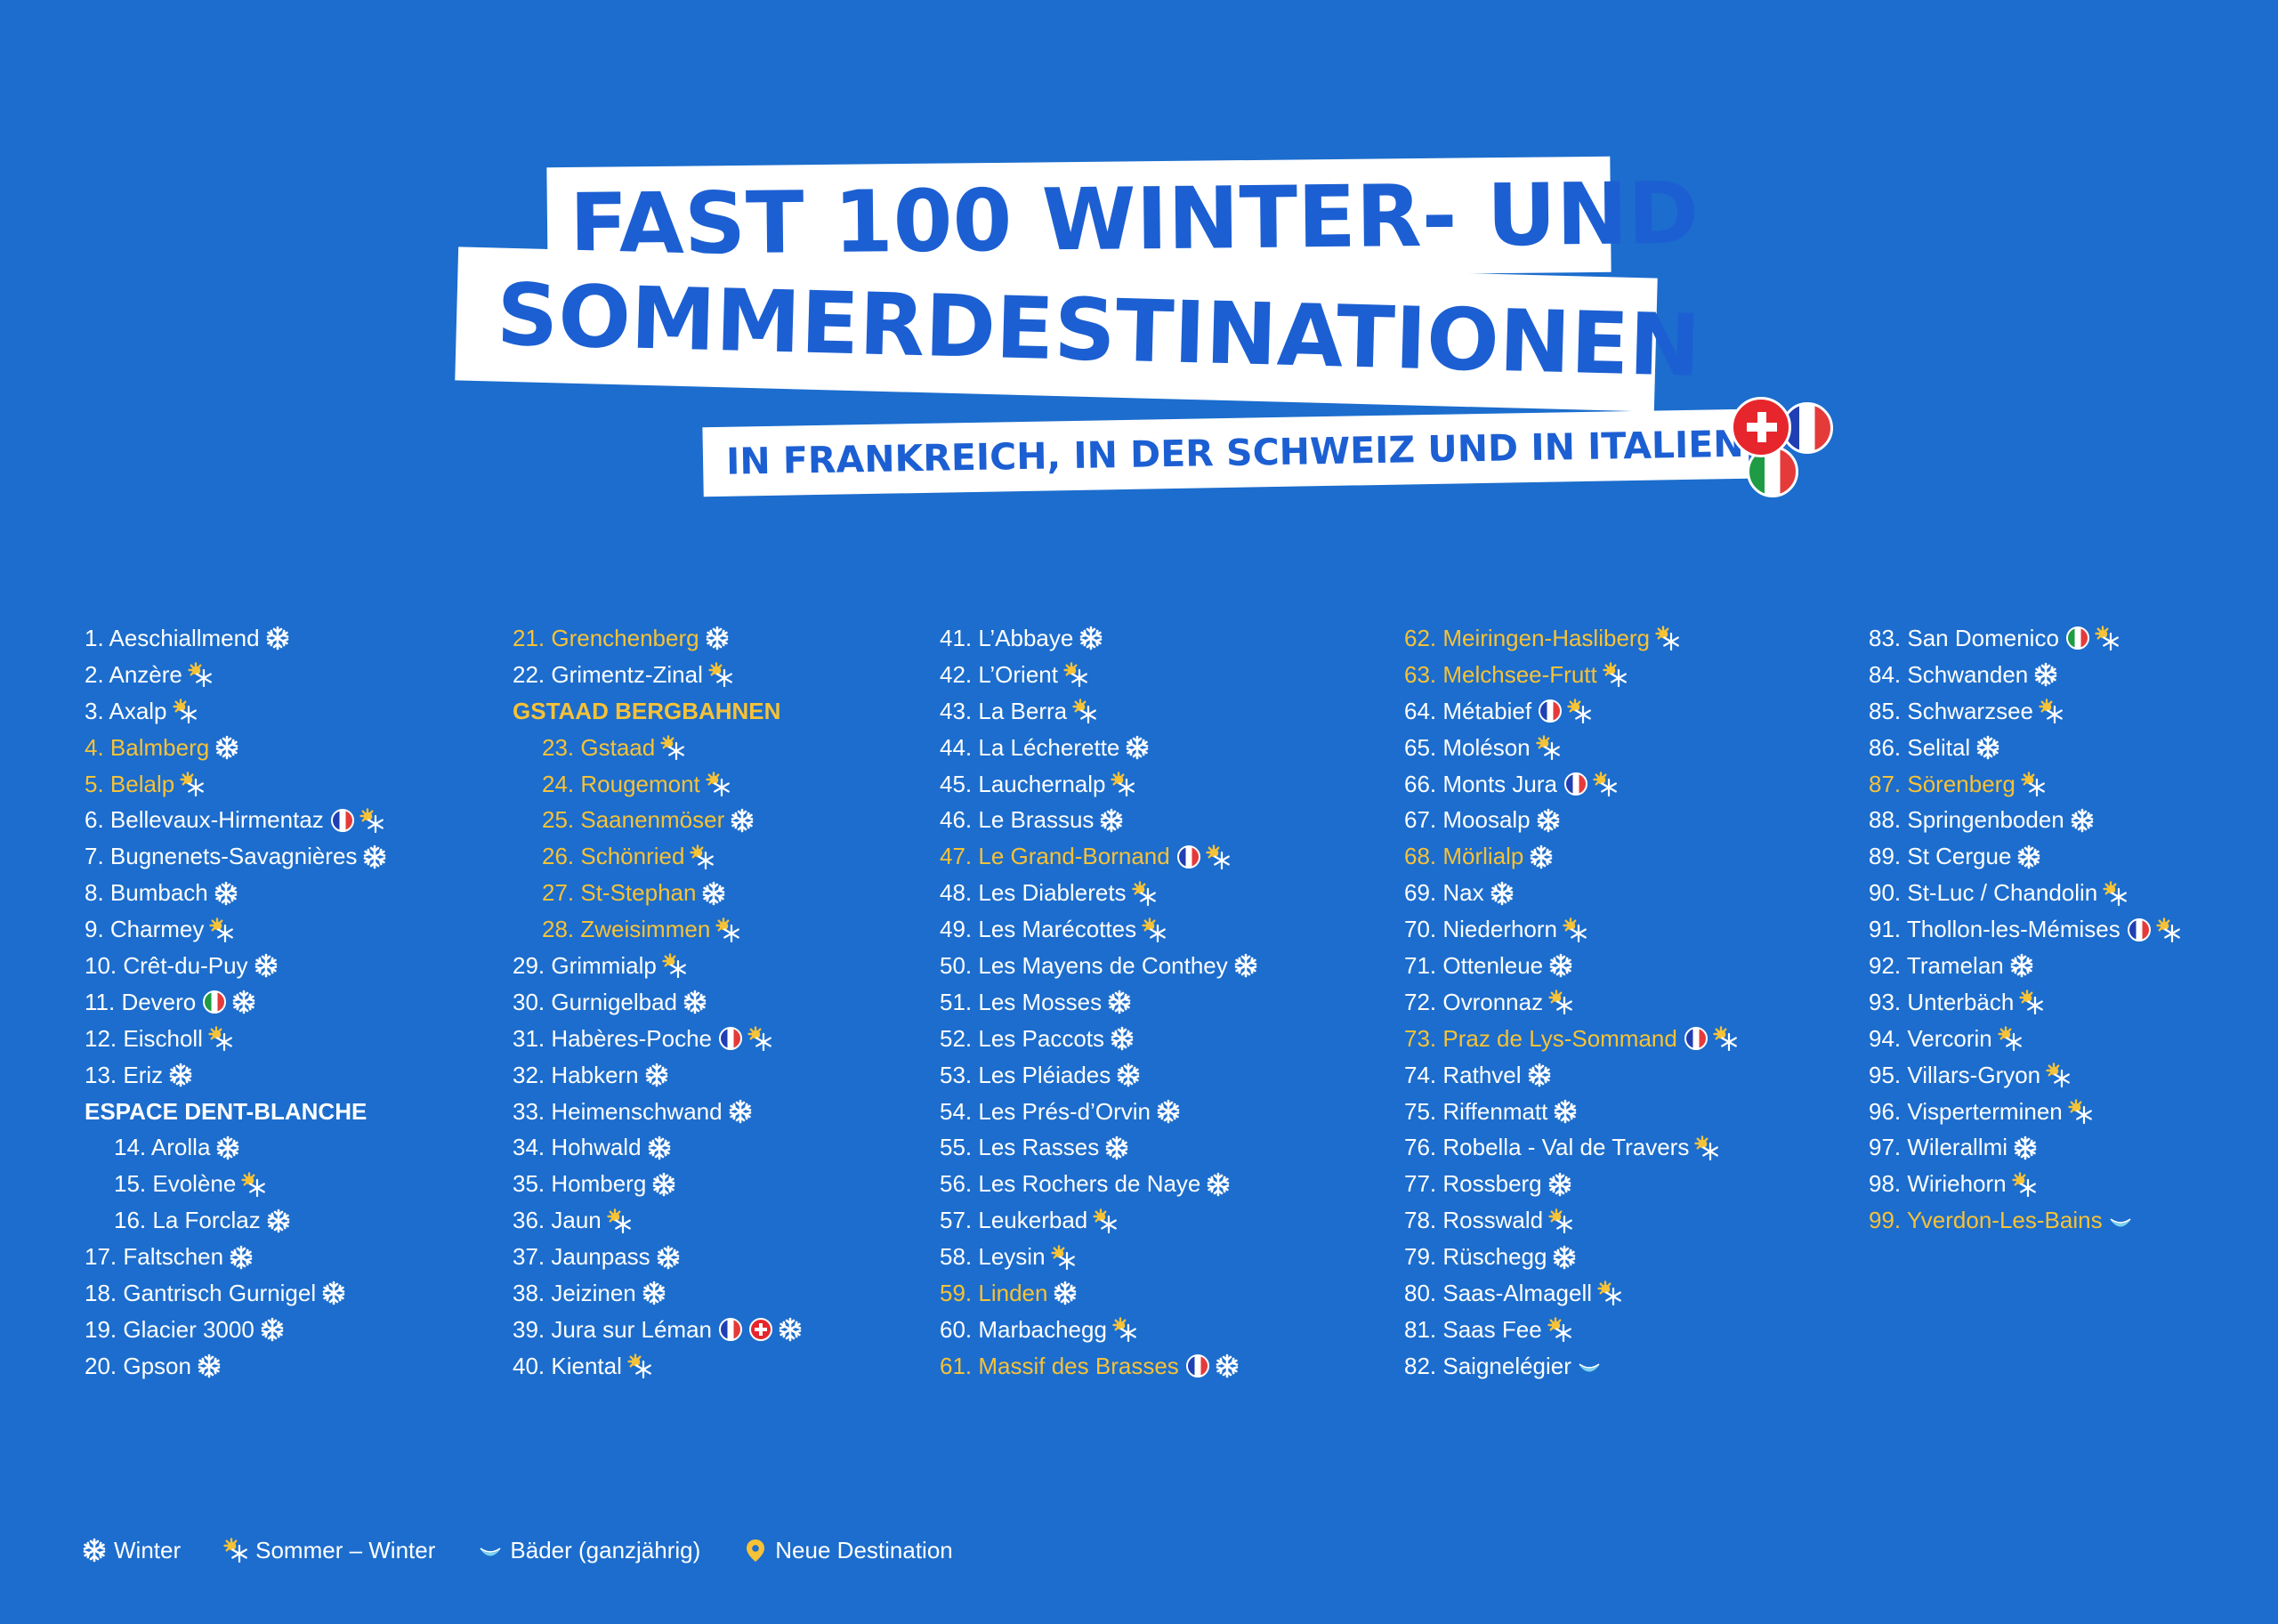  What do you see at coordinates (606, 638) in the screenshot?
I see `destination-label: 21. Grenchenberg` at bounding box center [606, 638].